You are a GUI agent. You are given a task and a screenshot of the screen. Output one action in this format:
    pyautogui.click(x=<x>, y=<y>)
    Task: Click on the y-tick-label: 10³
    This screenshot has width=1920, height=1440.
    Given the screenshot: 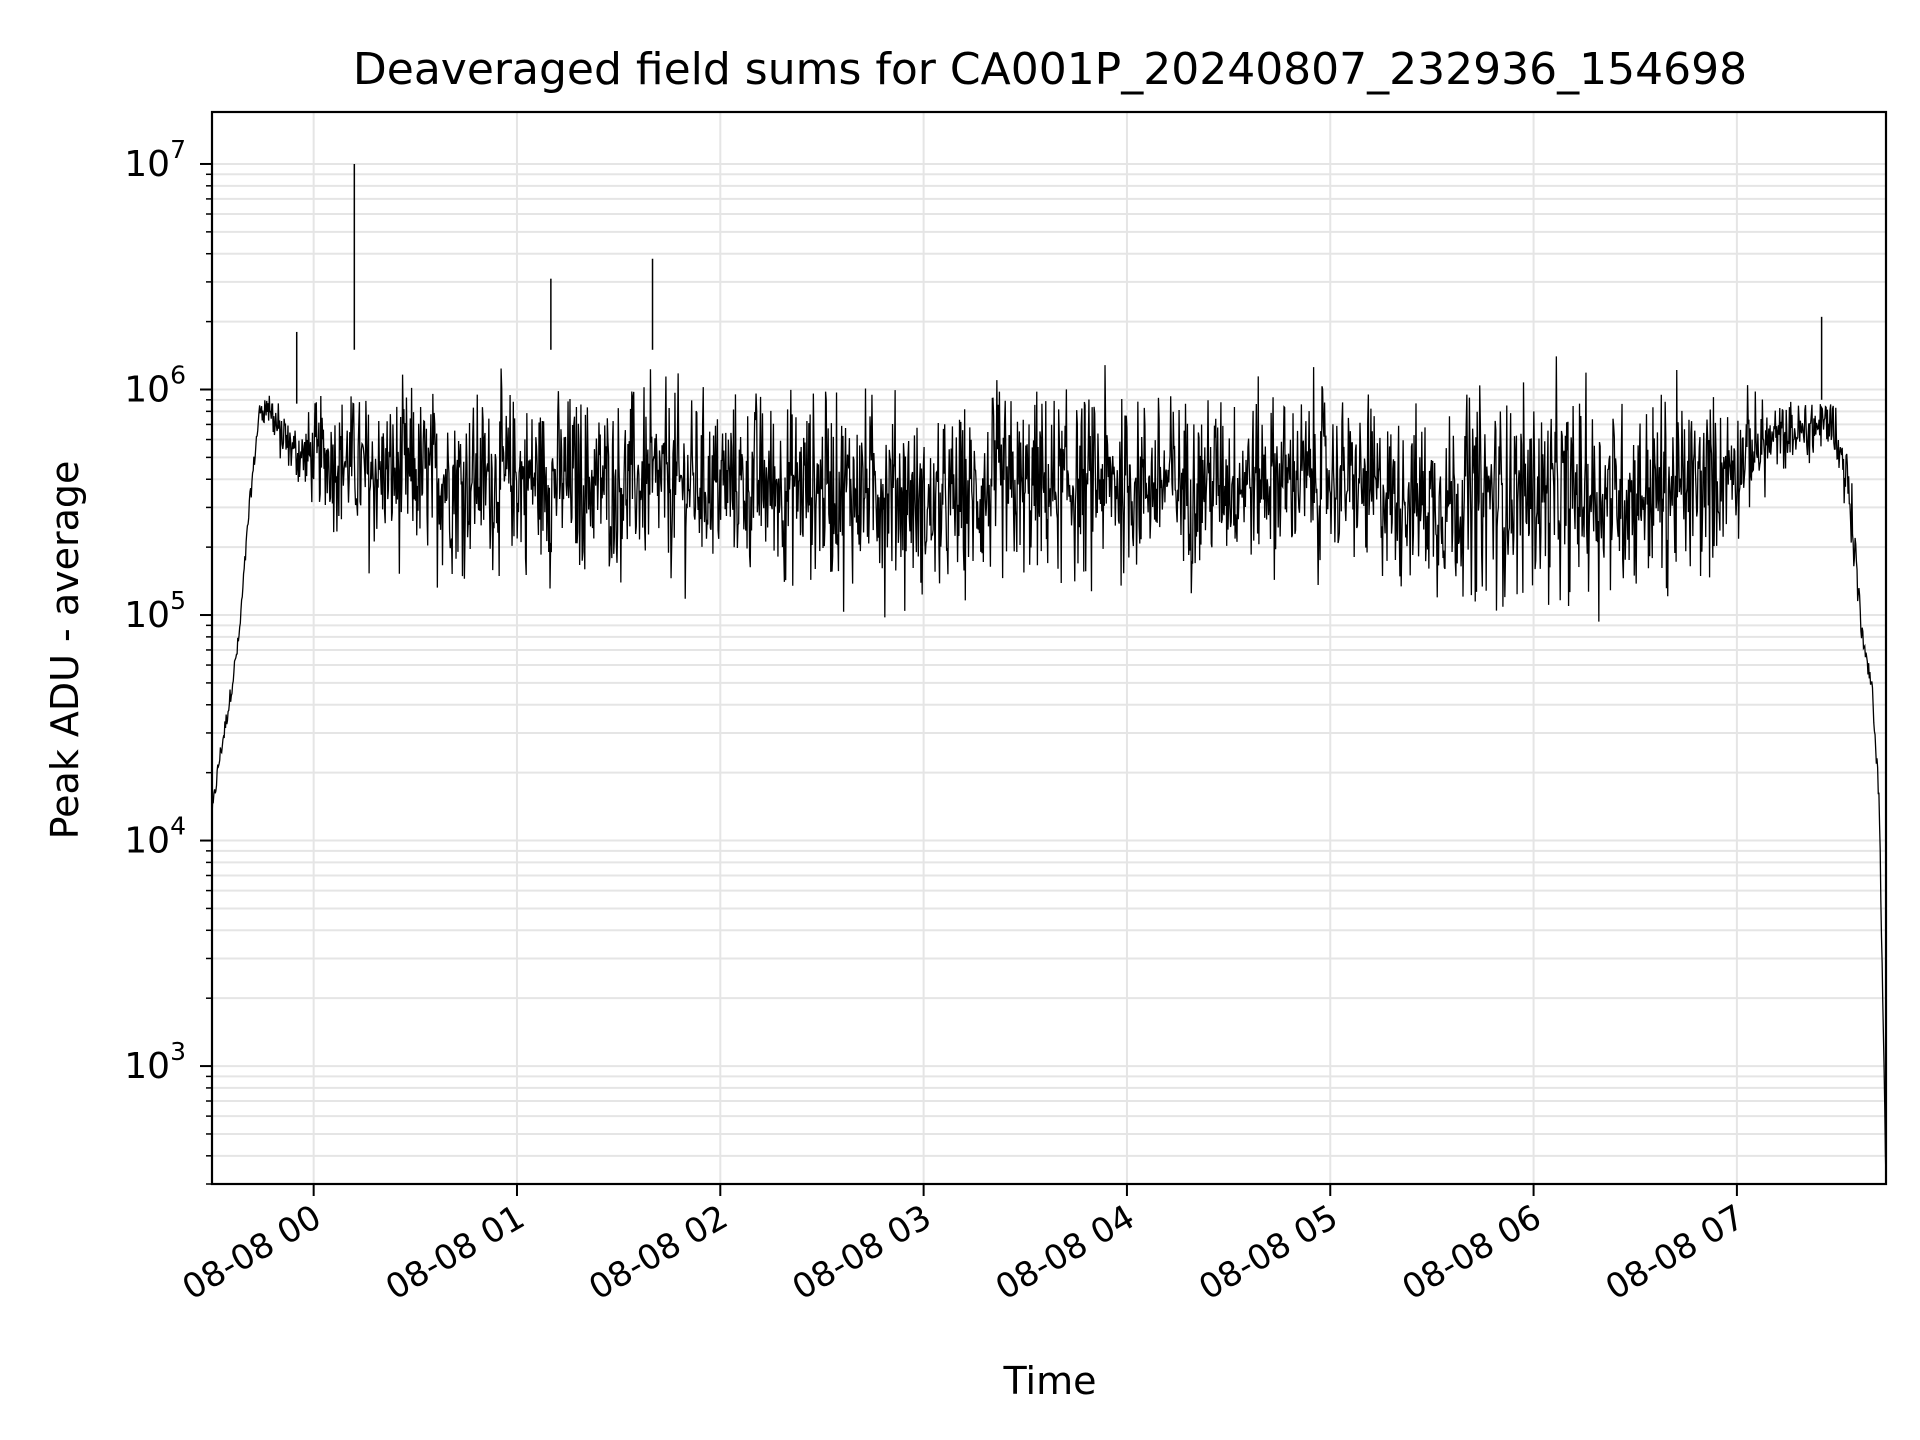 What is the action you would take?
    pyautogui.click(x=155, y=1062)
    